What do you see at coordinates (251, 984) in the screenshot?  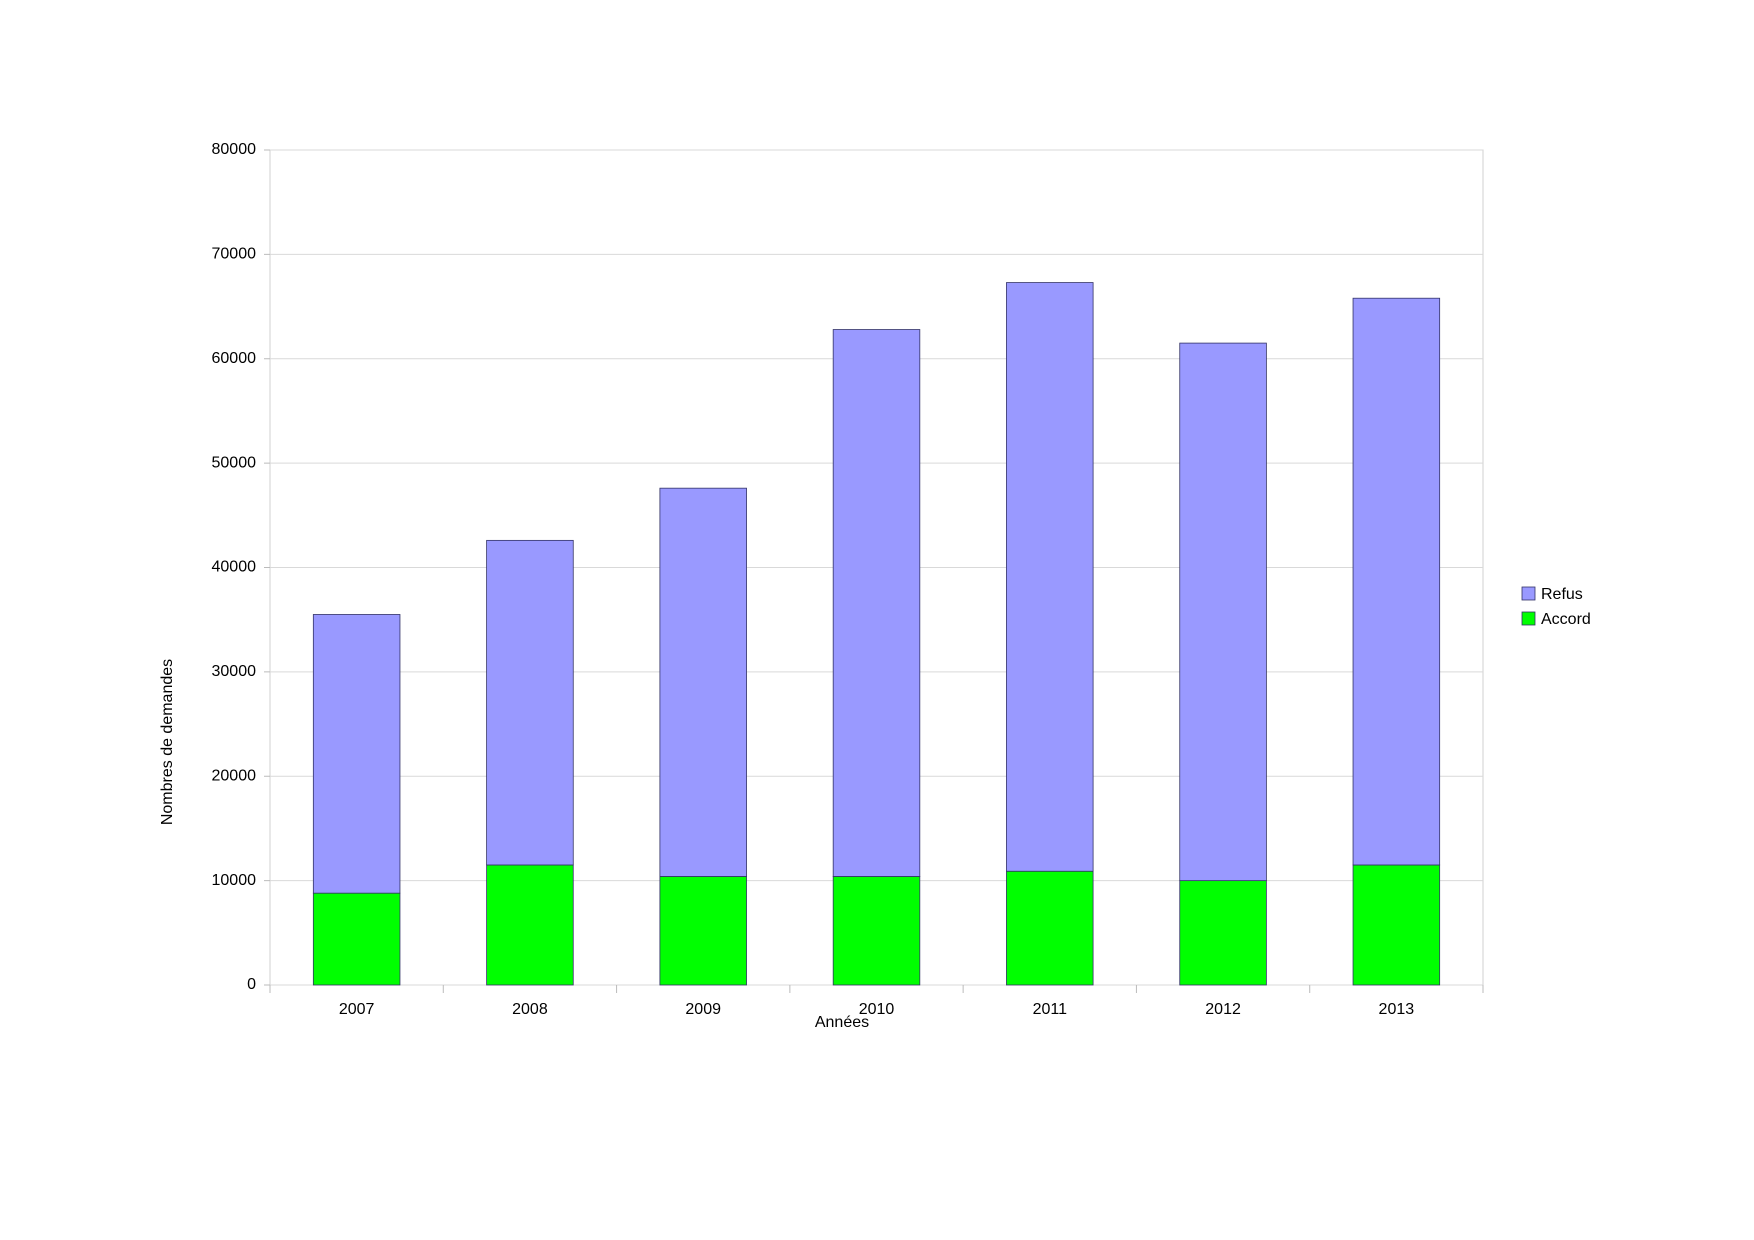 I see `y-tick-label: 0` at bounding box center [251, 984].